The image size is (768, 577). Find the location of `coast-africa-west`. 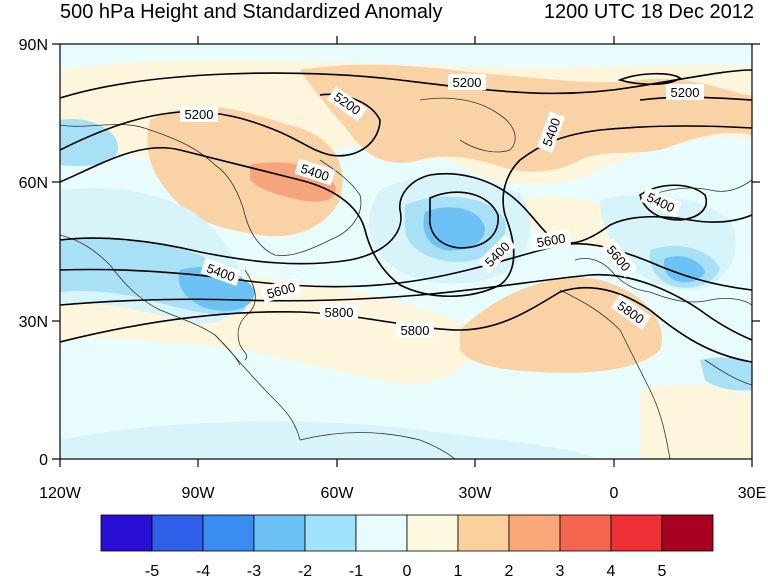

coast-africa-west is located at coordinates (615, 374).